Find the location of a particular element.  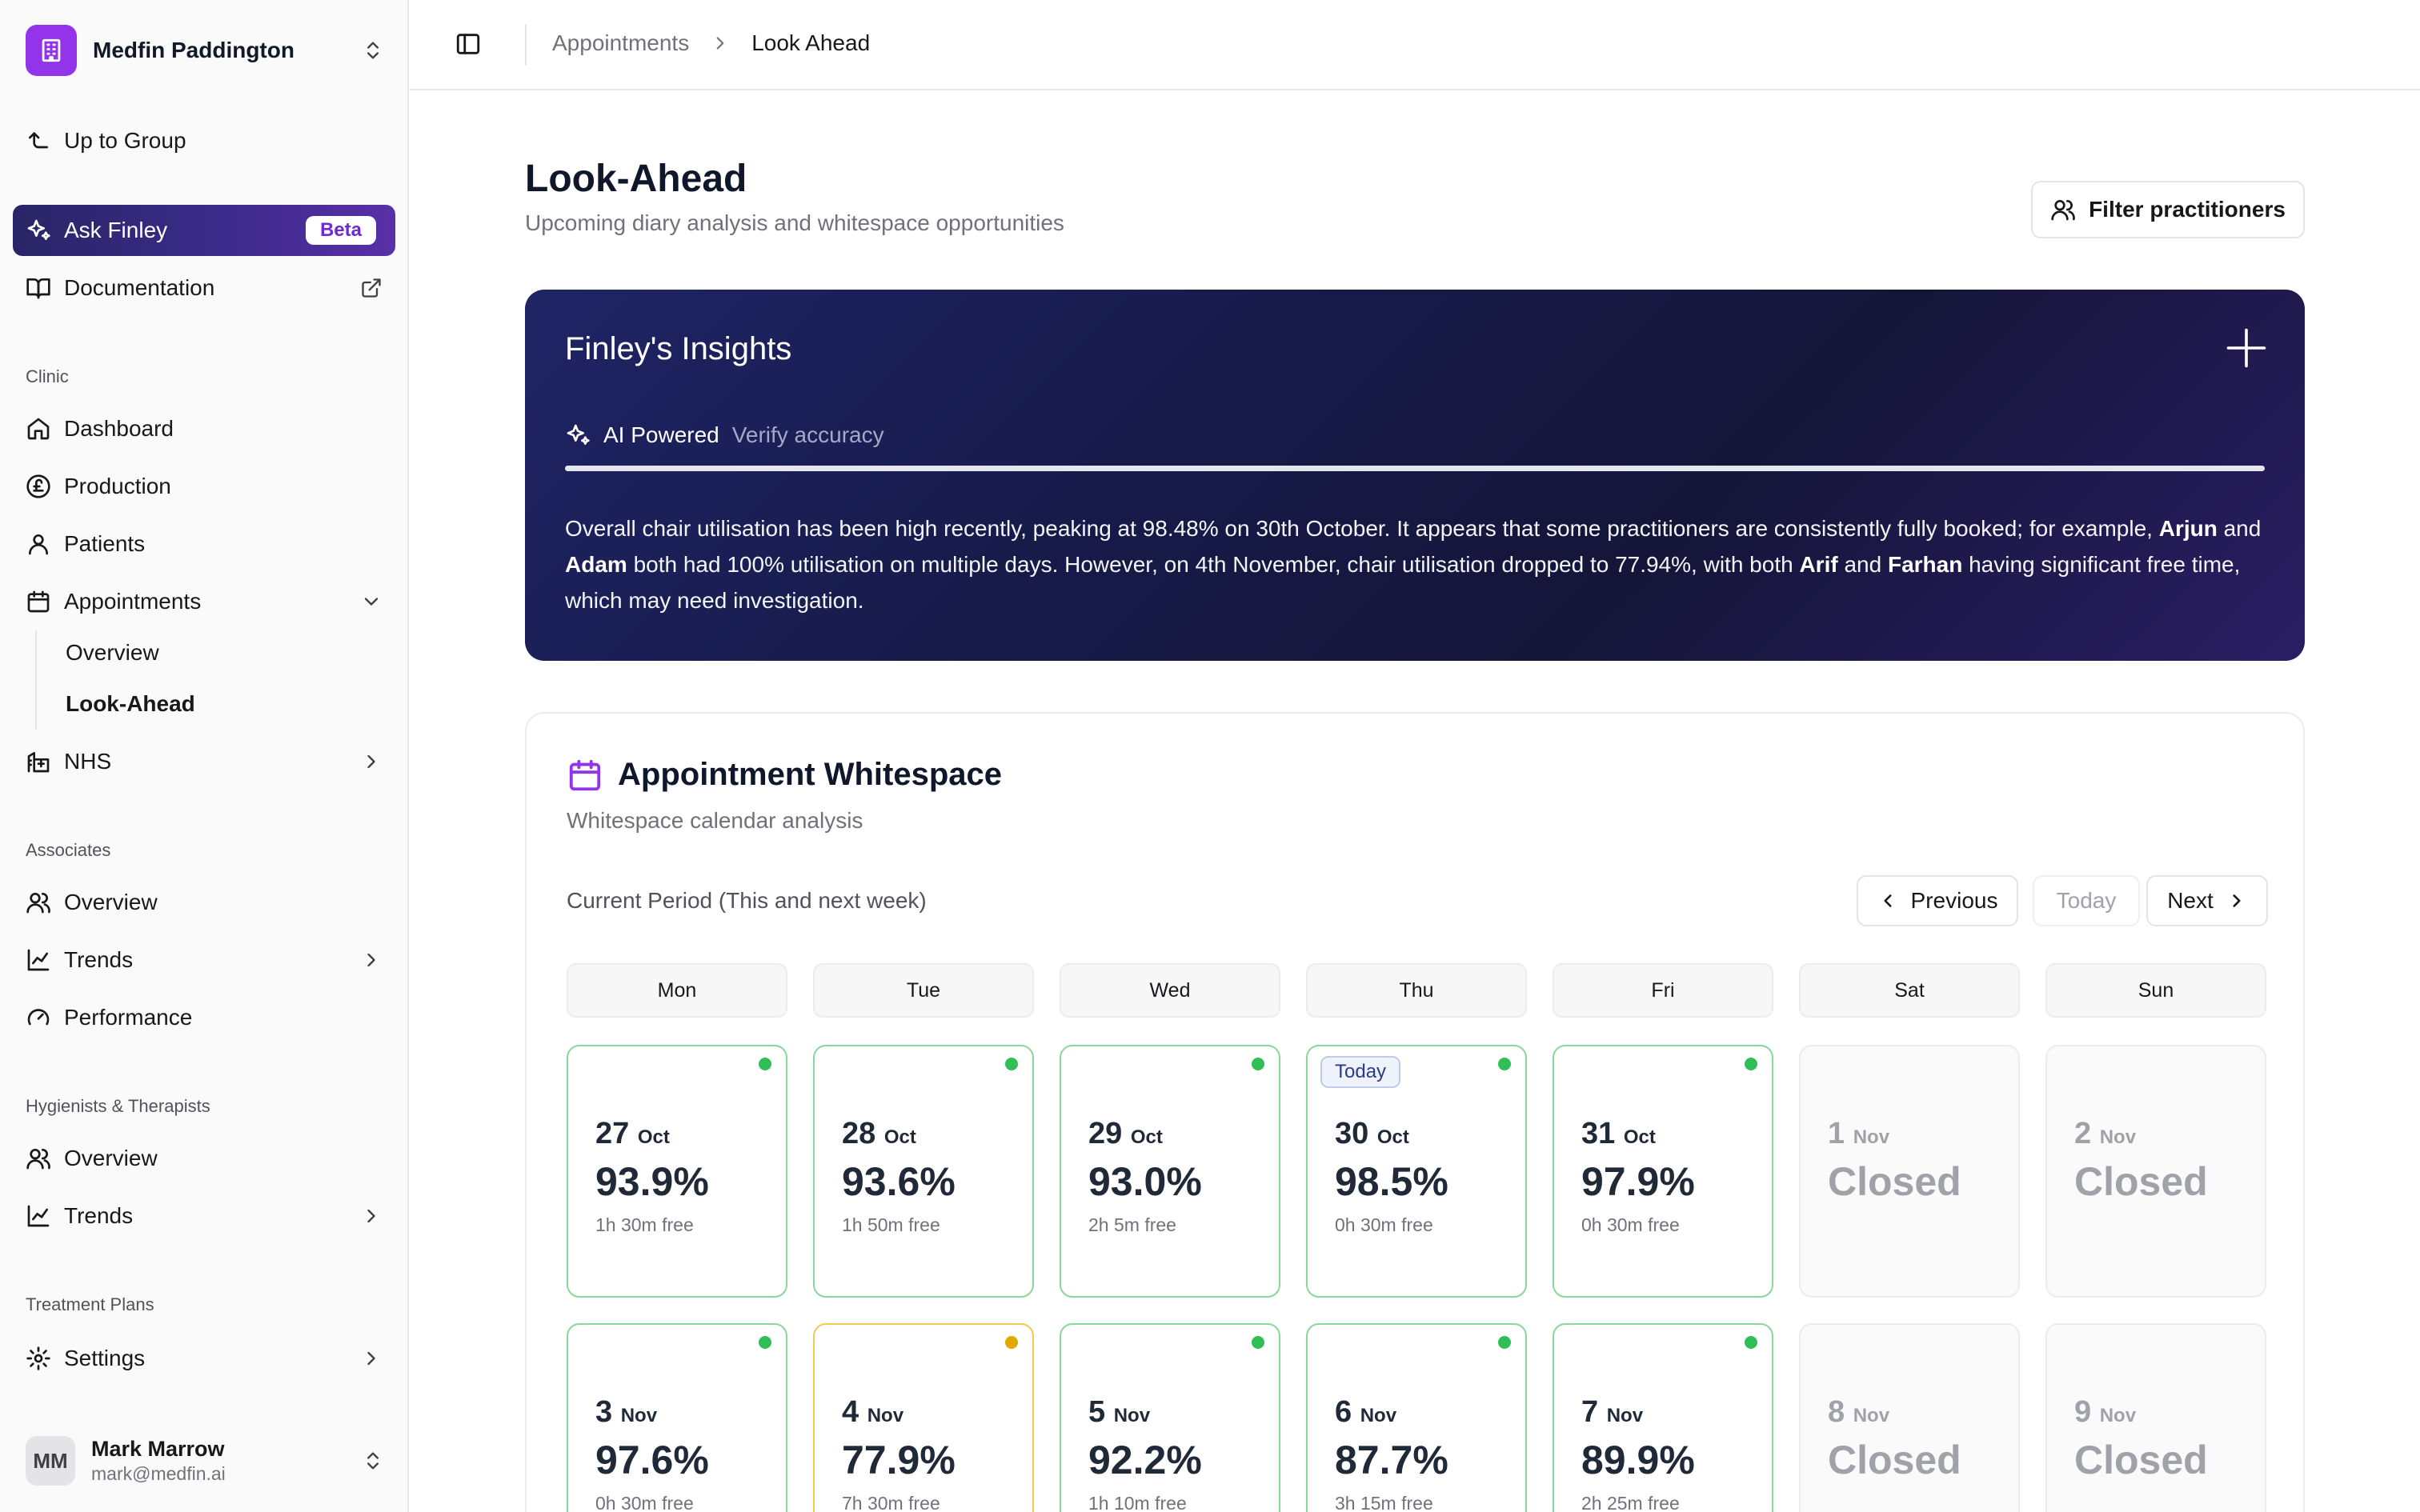

cell-free-time: 0h 30m free is located at coordinates (1384, 1224).